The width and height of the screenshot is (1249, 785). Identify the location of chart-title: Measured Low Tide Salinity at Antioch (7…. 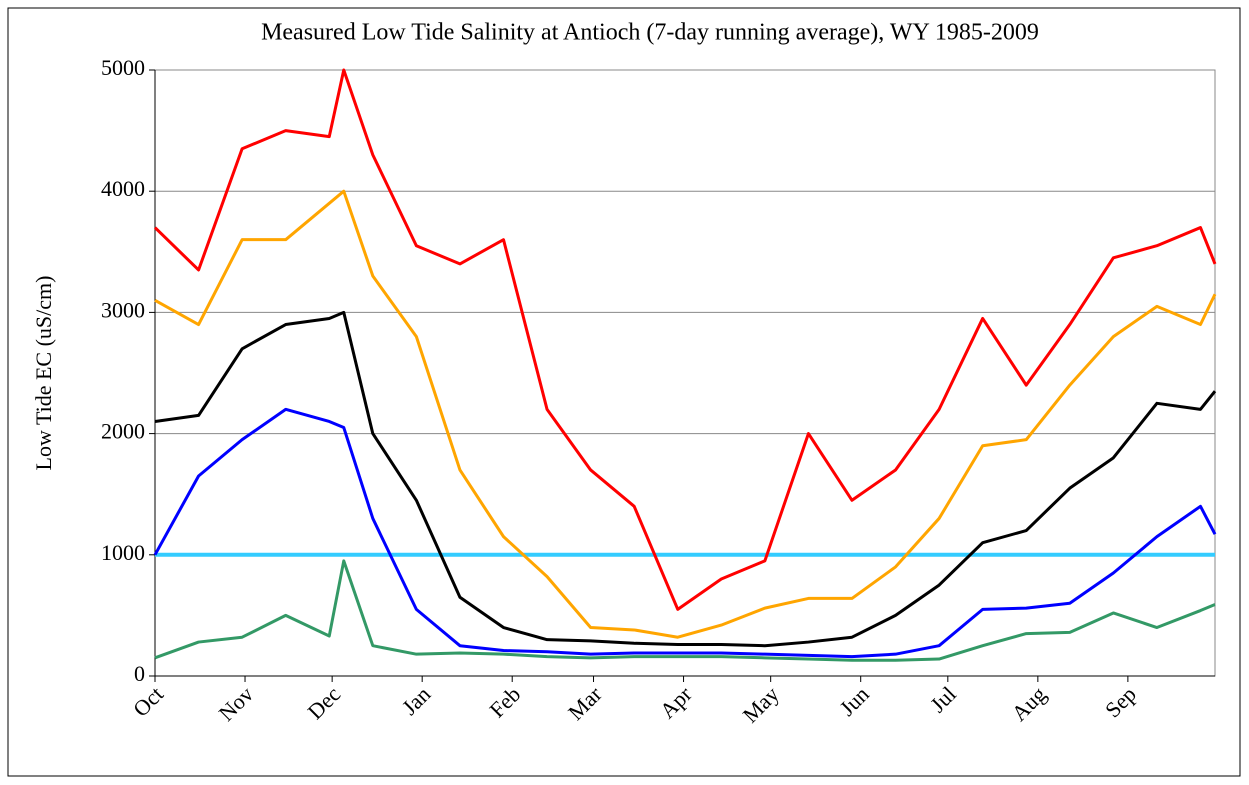
(650, 33).